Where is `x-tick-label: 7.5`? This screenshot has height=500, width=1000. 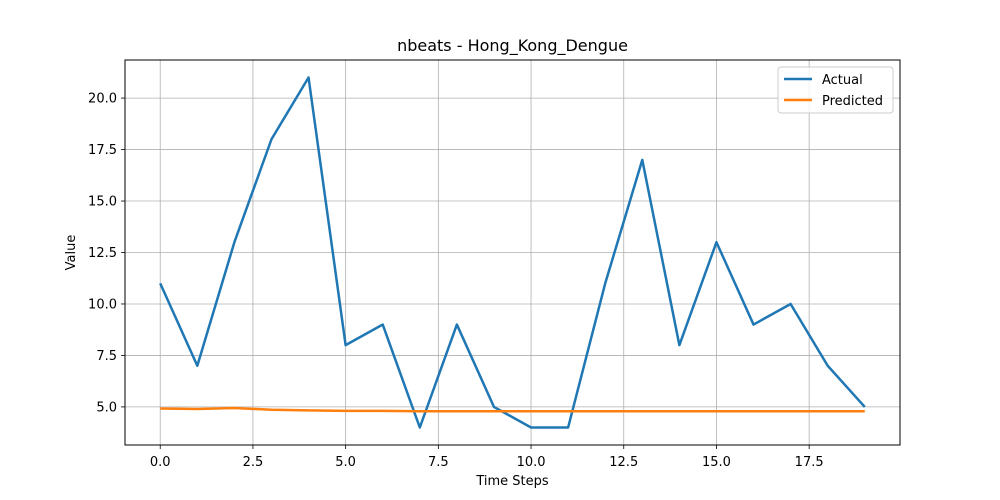
x-tick-label: 7.5 is located at coordinates (438, 462).